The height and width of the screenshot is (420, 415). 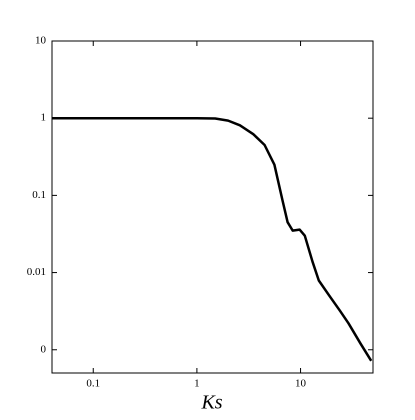 I want to click on y-tick-label: 0, so click(x=44, y=349).